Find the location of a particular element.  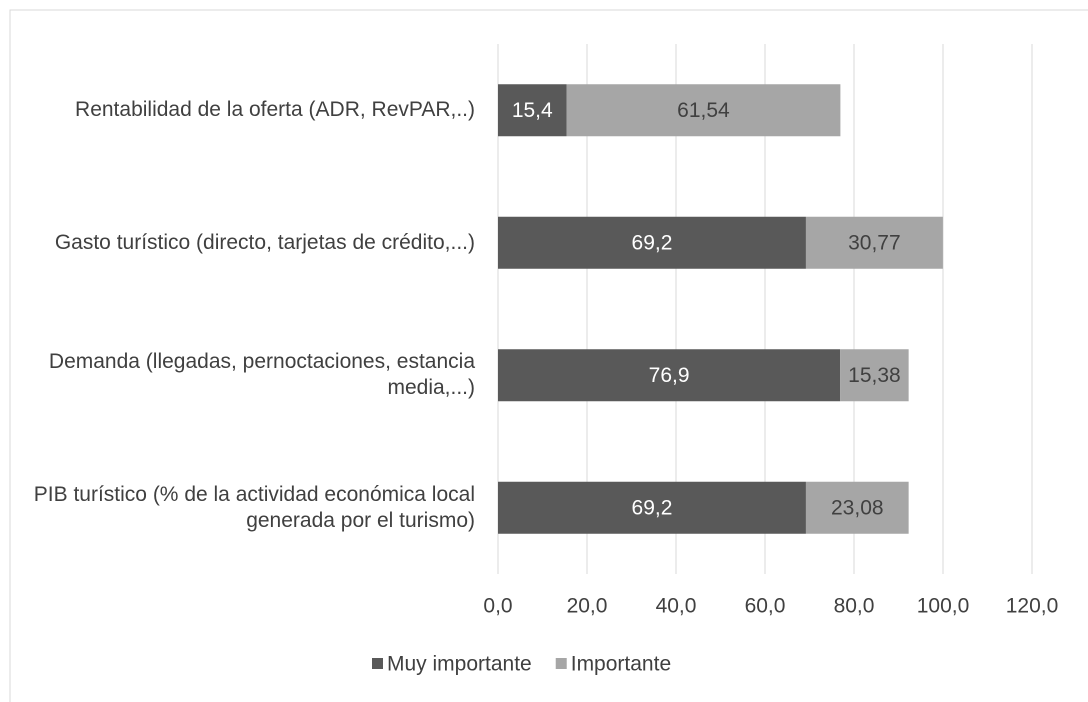

data-label: 30,77 is located at coordinates (874, 242).